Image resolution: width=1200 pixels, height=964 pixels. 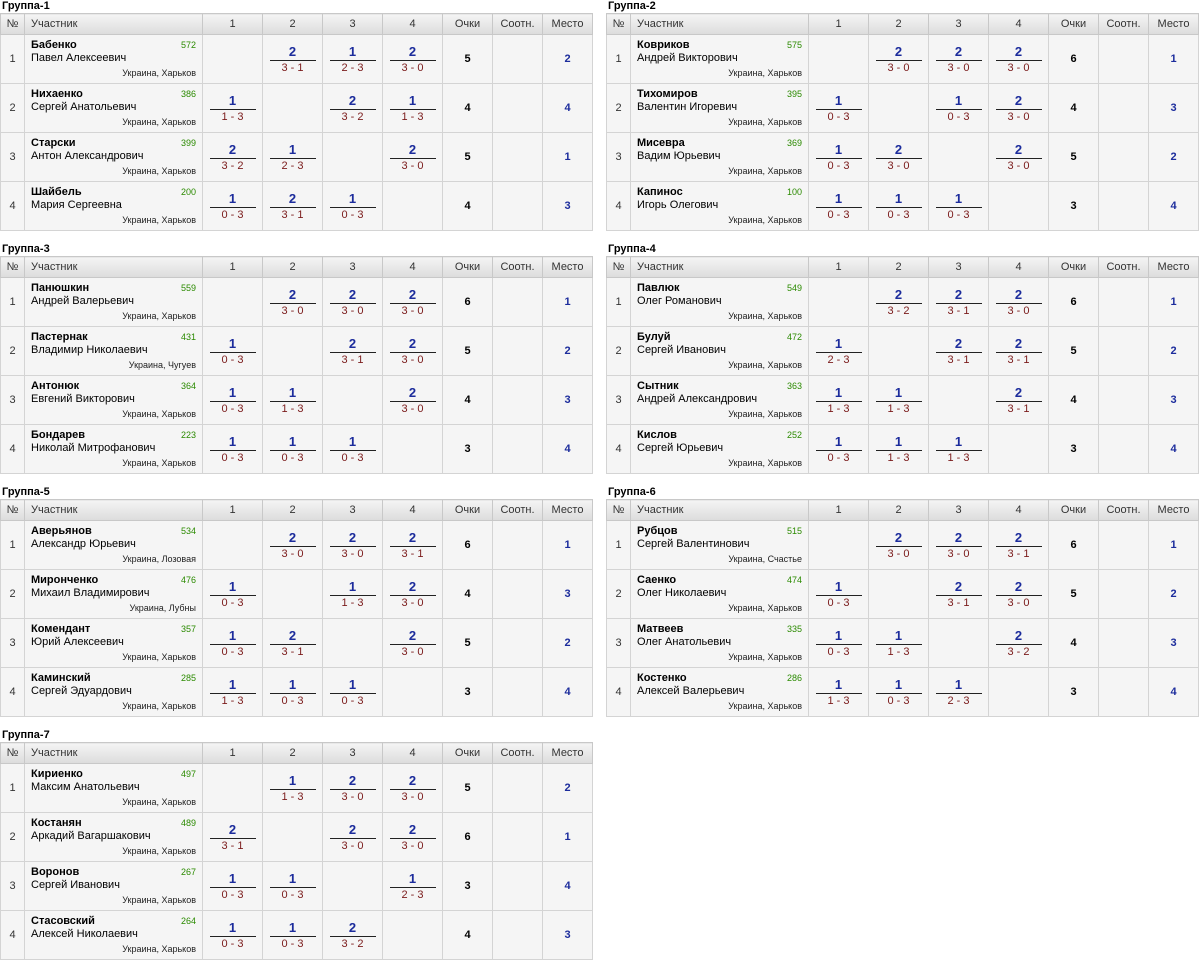 I want to click on participant-last-name: Кириенко, so click(x=57, y=774).